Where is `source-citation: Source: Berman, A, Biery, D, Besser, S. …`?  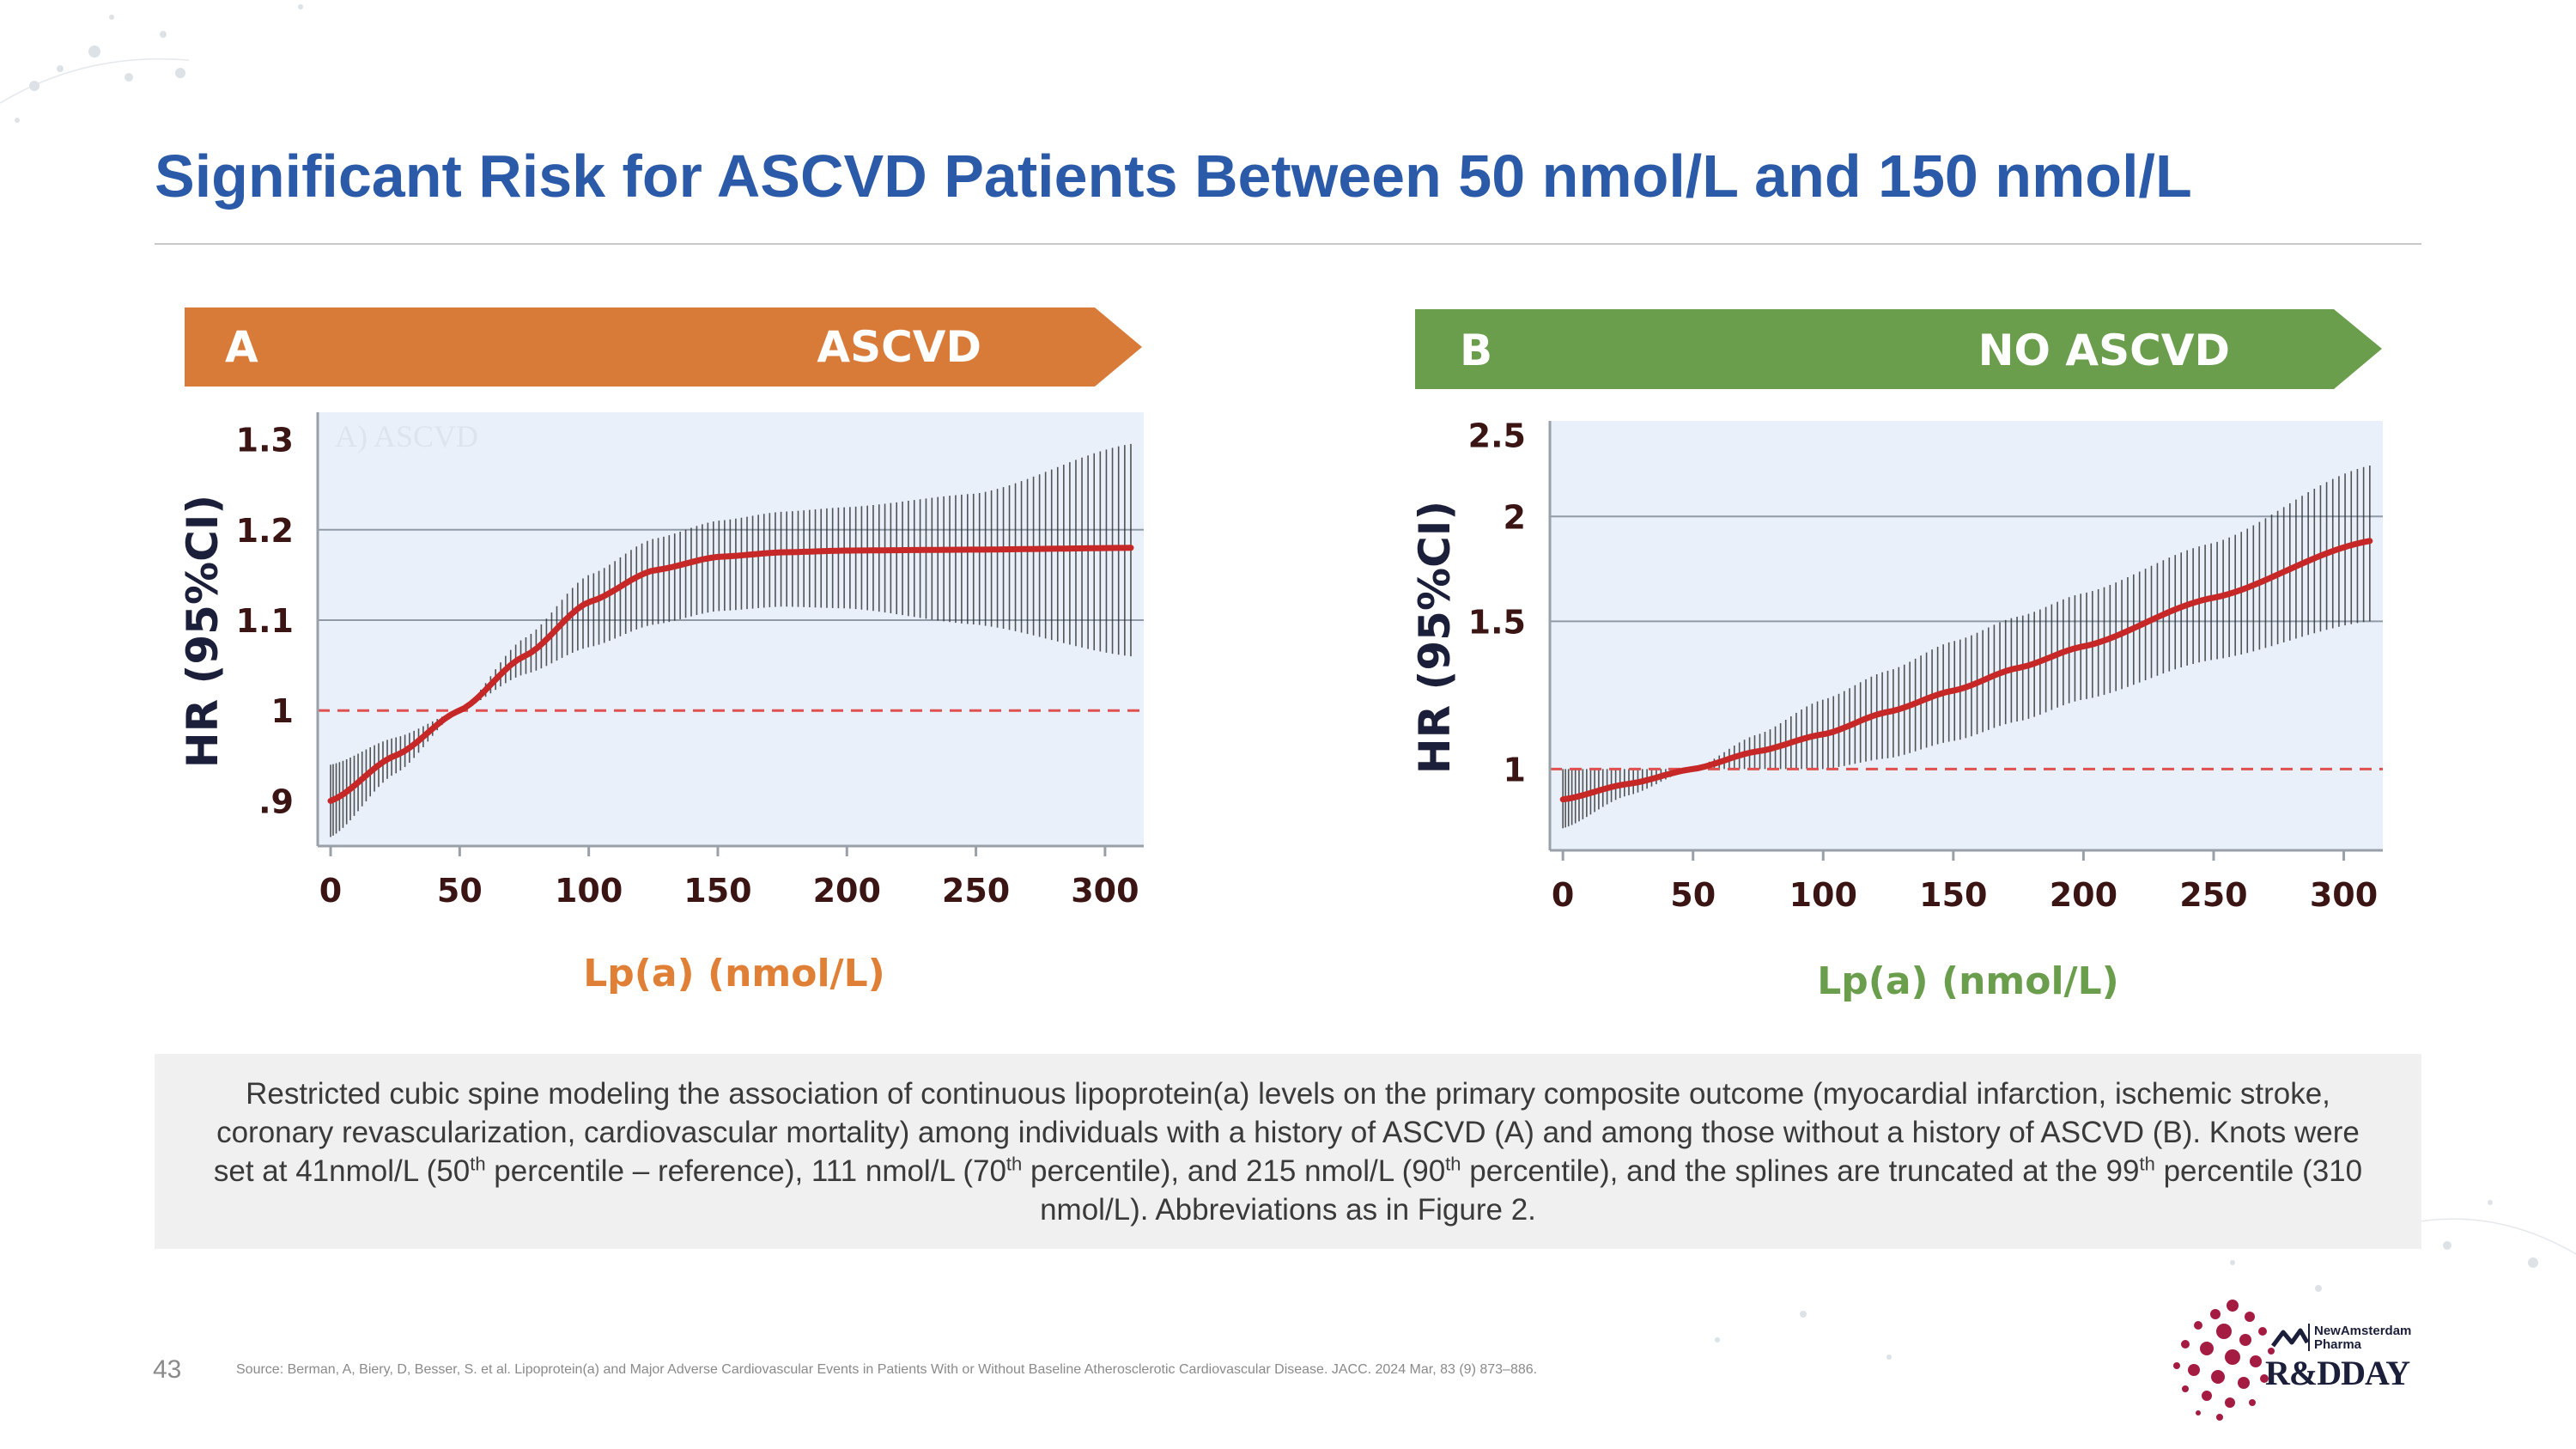
source-citation: Source: Berman, A, Biery, D, Besser, S. … is located at coordinates (887, 1369).